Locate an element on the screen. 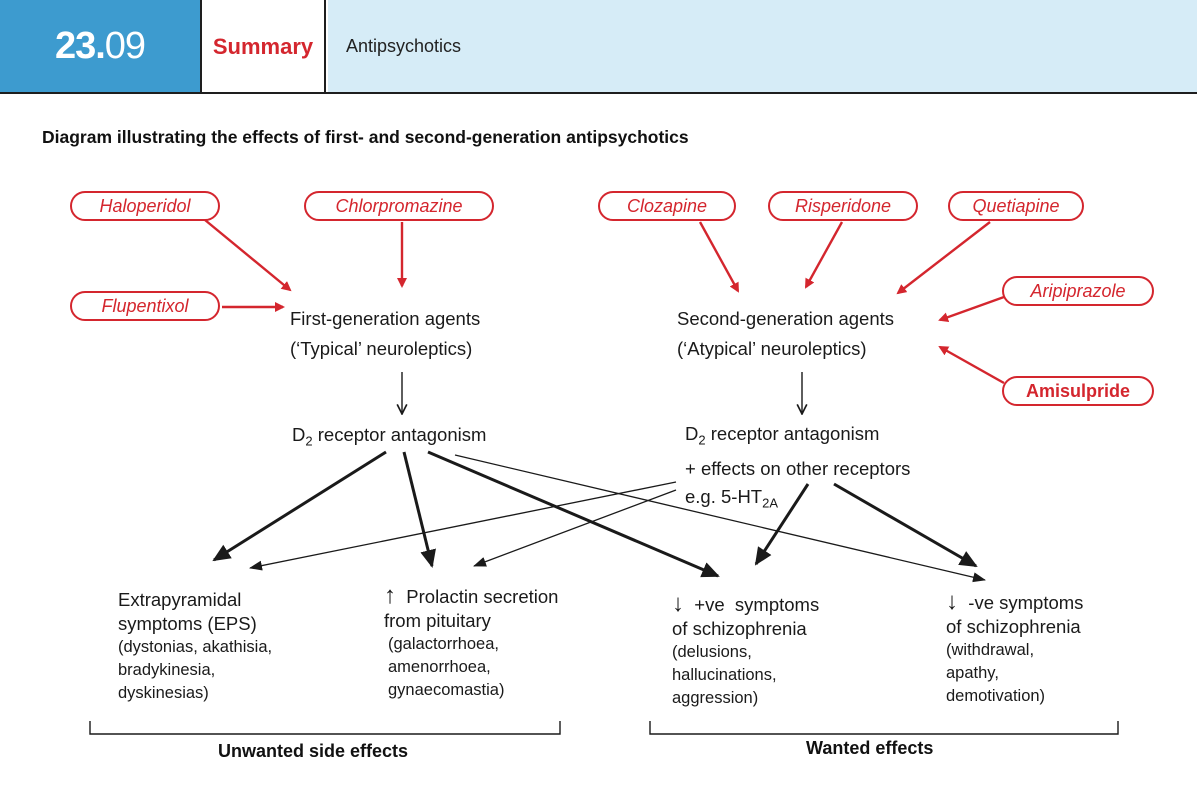  prolactin-line1: Prolactin secretion is located at coordinates (482, 596).